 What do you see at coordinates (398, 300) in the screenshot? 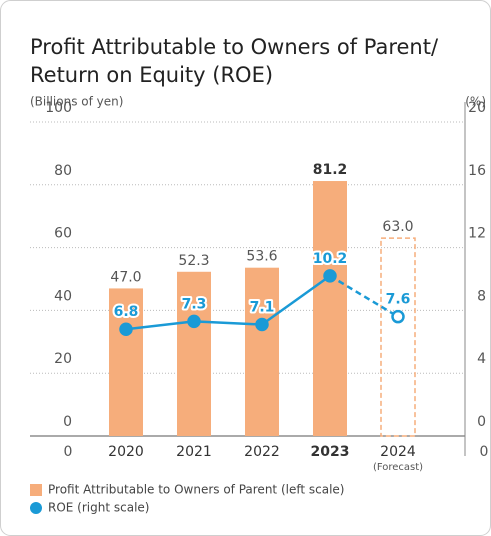
I see `roe-value-label: 7.6` at bounding box center [398, 300].